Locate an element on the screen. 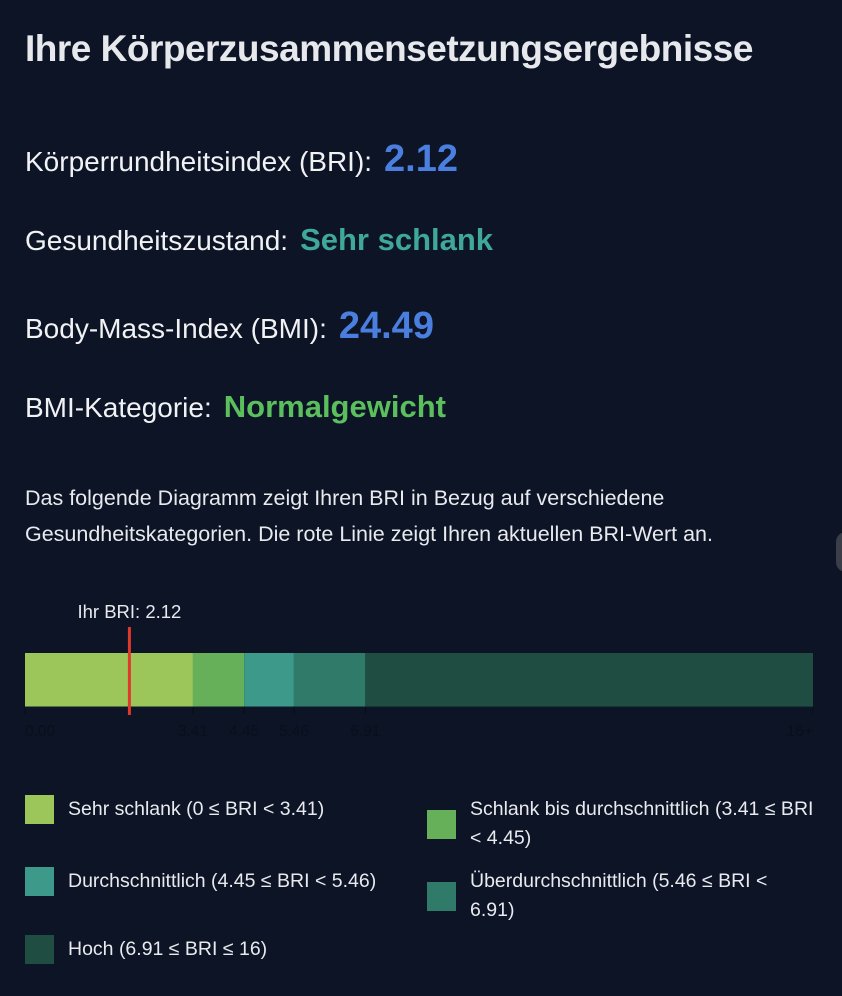 This screenshot has width=842, height=996. page-title: Ihre Körperzusammensetzungsergebnisse is located at coordinates (389, 48).